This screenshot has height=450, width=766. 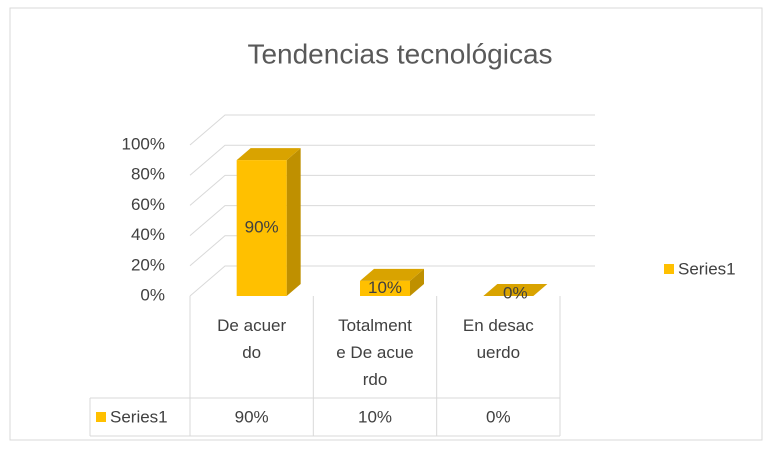 What do you see at coordinates (148, 234) in the screenshot?
I see `y-tick-label: 40%` at bounding box center [148, 234].